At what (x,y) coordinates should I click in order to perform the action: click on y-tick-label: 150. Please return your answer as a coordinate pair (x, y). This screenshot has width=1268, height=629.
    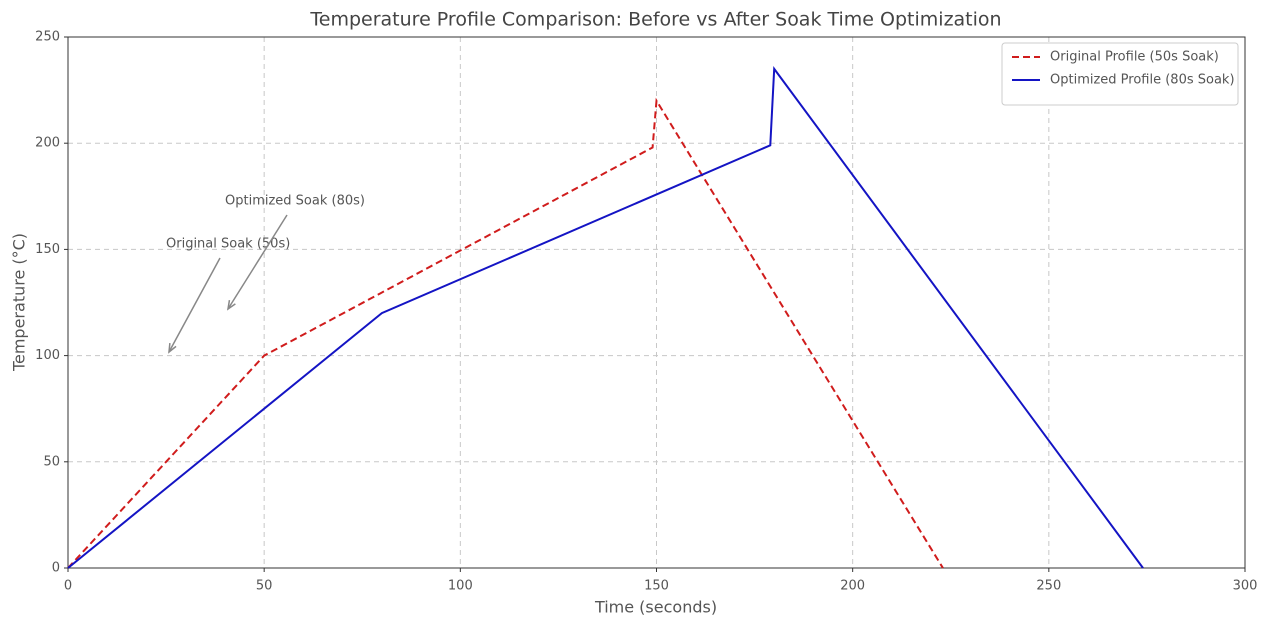
    Looking at the image, I should click on (47, 249).